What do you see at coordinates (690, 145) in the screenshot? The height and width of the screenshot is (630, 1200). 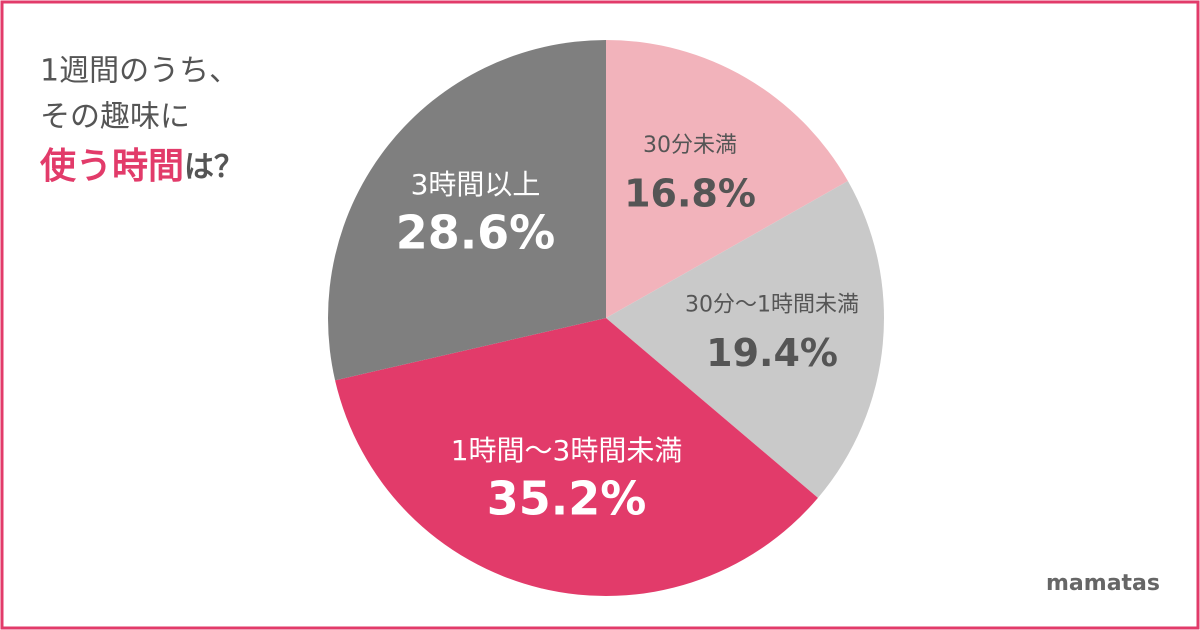 I see `slice-label: 30分未満` at bounding box center [690, 145].